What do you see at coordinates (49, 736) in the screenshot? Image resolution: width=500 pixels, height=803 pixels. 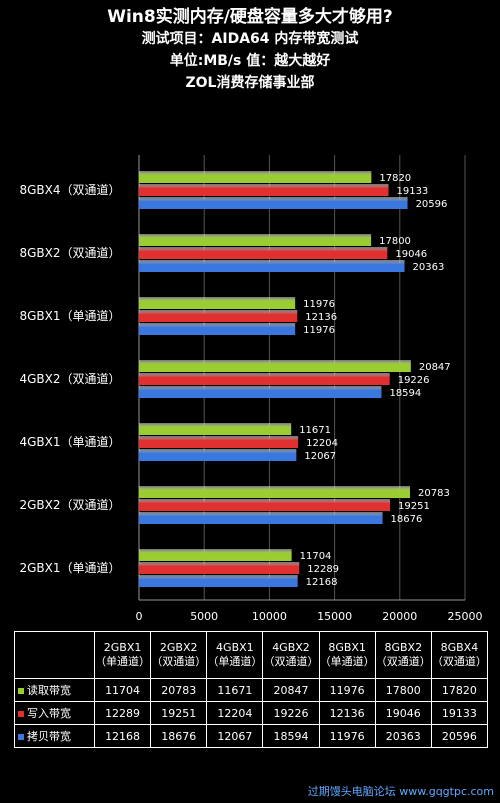 I see `row-label-text: 拷贝带宽` at bounding box center [49, 736].